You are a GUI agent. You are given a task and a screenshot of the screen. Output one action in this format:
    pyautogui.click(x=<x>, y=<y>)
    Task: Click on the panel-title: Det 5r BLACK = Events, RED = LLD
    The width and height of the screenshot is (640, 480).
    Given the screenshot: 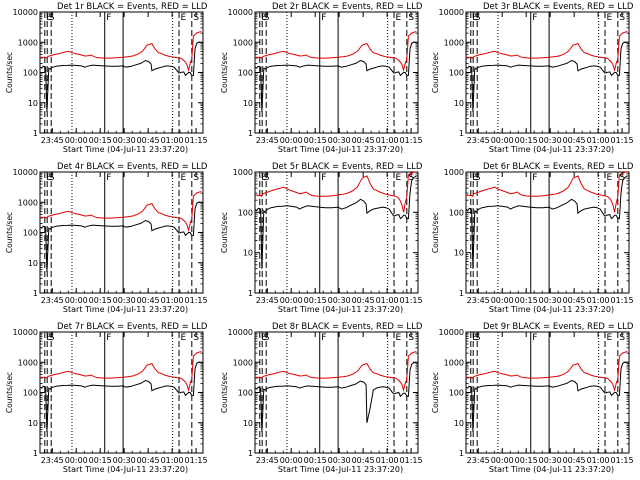 What is the action you would take?
    pyautogui.click(x=347, y=167)
    